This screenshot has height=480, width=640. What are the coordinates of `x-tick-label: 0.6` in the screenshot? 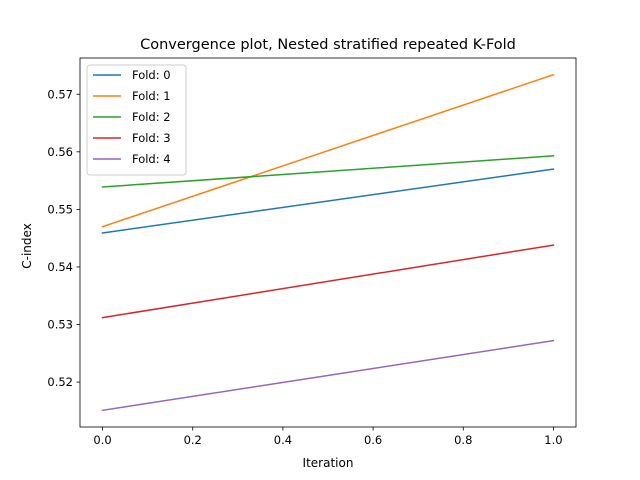 It's located at (373, 440).